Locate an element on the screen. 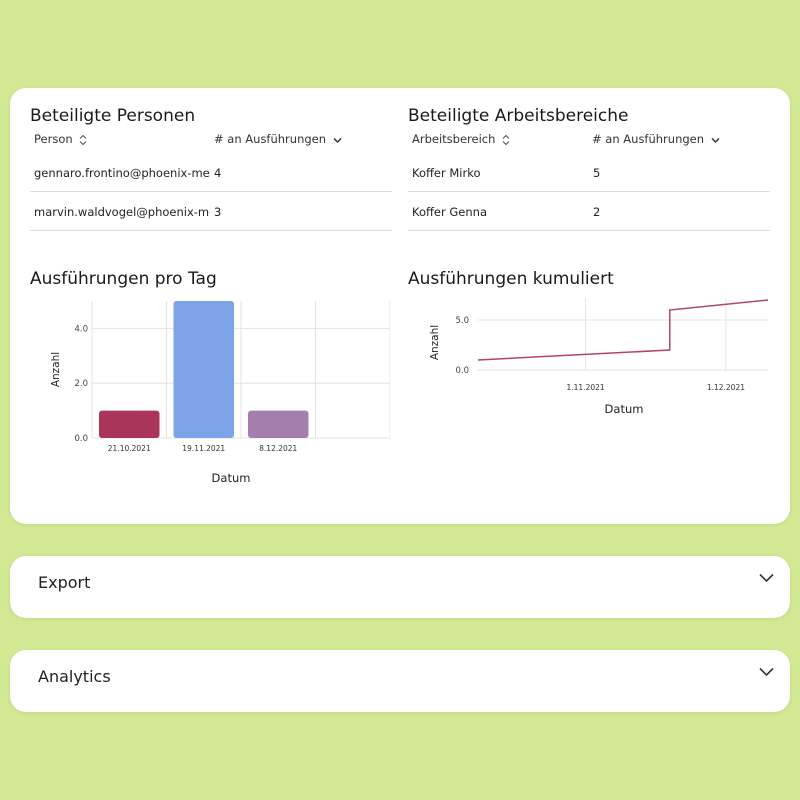 The width and height of the screenshot is (800, 800). area-count-column-label: # an Ausführungen is located at coordinates (648, 139).